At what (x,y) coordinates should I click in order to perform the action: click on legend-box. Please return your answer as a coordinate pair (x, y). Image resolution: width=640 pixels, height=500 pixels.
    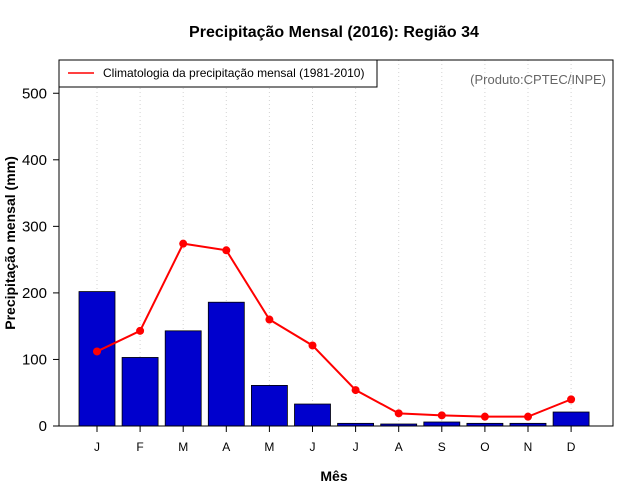
    Looking at the image, I should click on (218, 73).